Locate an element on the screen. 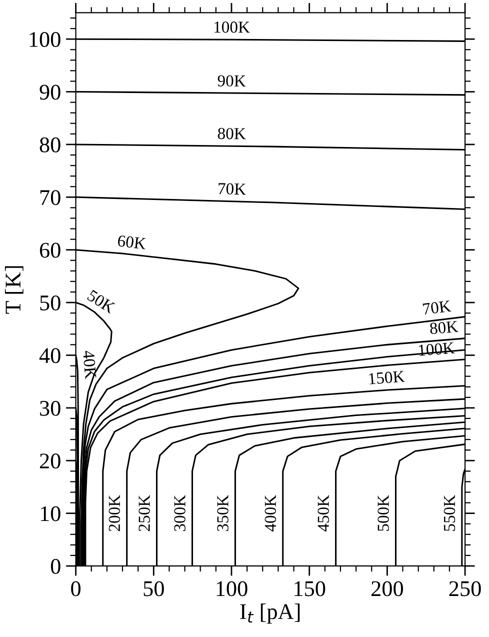 Image resolution: width=489 pixels, height=637 pixels. annotation: 500K is located at coordinates (383, 512).